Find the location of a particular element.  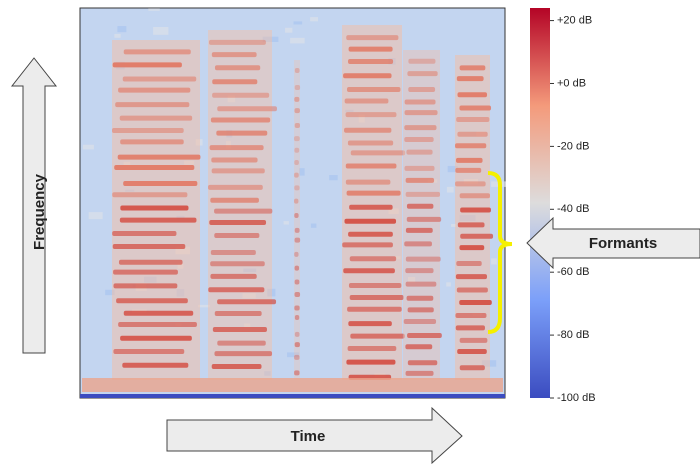

colorbar-tick-label: -20 dB is located at coordinates (573, 146).